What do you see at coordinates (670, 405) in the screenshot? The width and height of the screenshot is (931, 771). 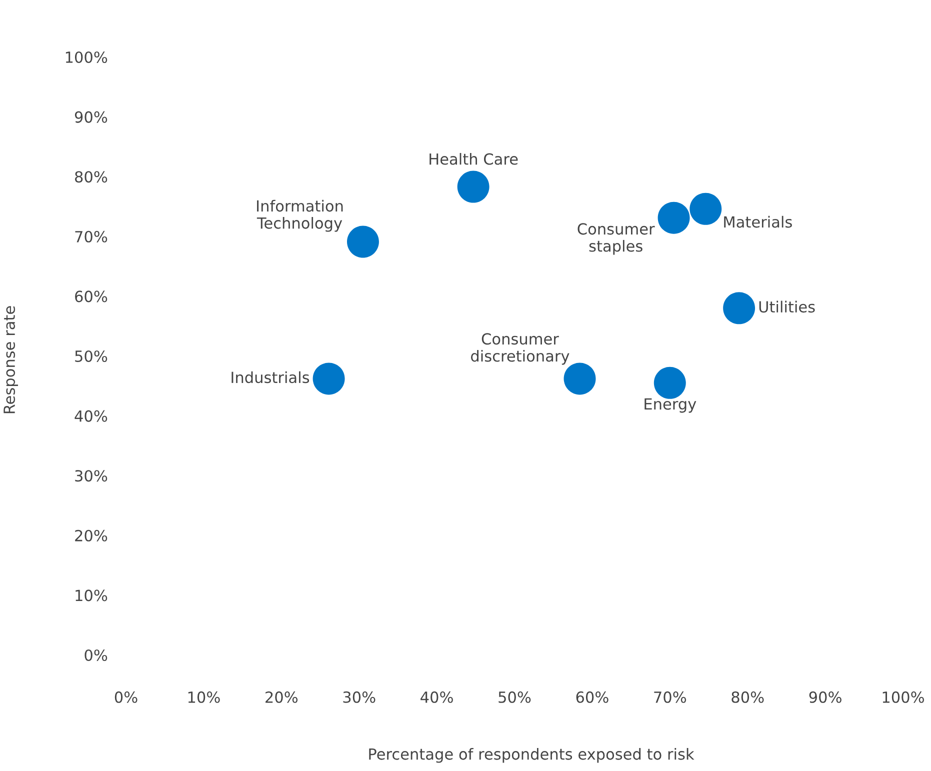 I see `annotation: Energy` at bounding box center [670, 405].